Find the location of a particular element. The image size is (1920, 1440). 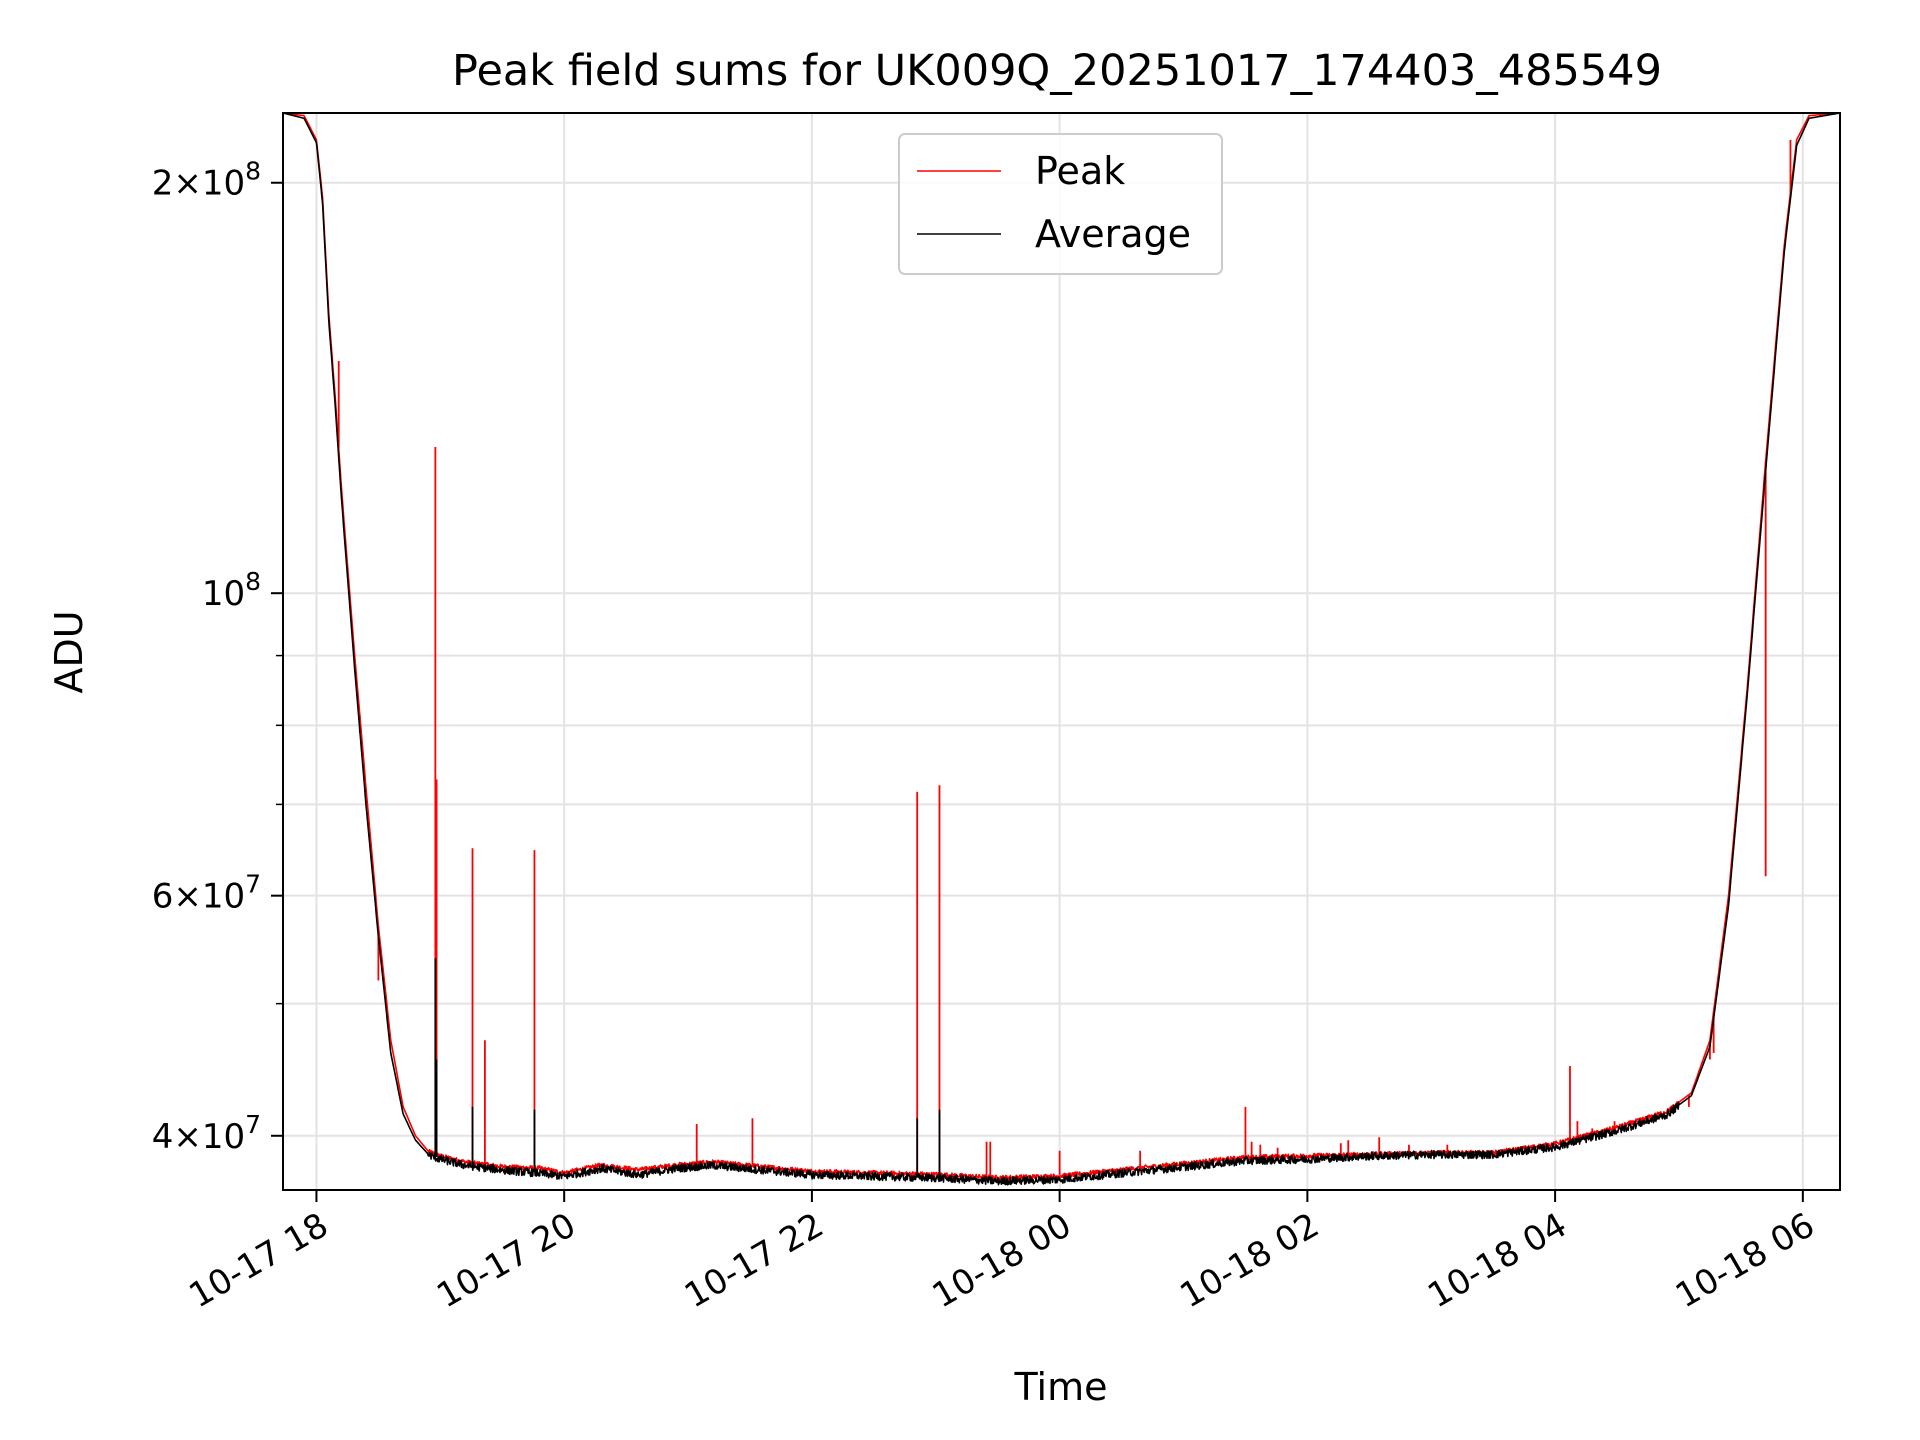

legend-peak-label: Peak is located at coordinates (1080, 171).